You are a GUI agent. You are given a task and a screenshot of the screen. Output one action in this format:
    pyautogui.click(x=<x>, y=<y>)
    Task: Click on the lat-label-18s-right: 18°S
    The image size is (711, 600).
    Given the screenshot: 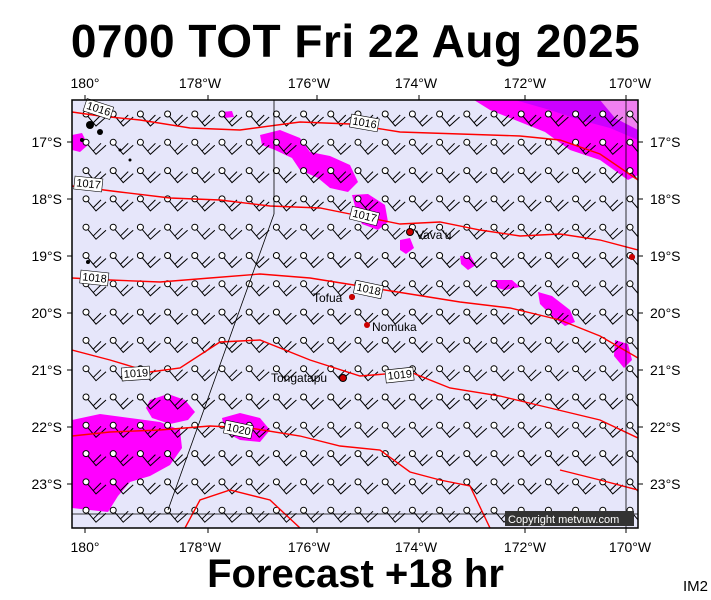 What is the action you would take?
    pyautogui.click(x=665, y=199)
    